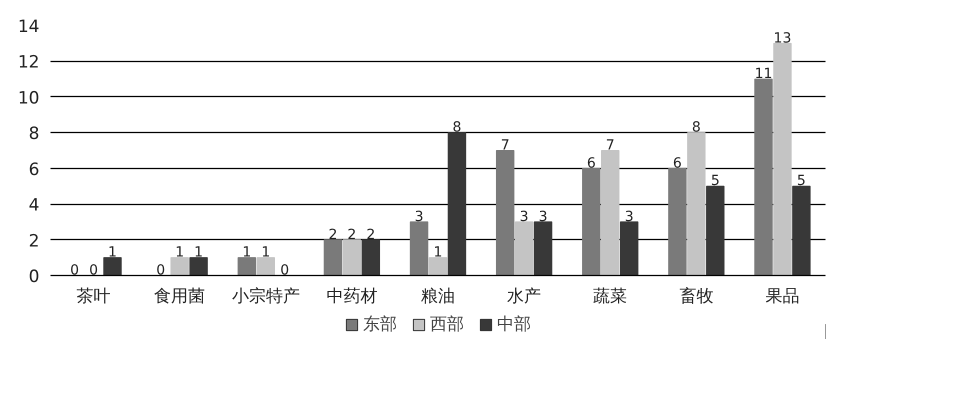  Describe the element at coordinates (352, 296) in the screenshot. I see `x-tick-label: 中药材` at that location.